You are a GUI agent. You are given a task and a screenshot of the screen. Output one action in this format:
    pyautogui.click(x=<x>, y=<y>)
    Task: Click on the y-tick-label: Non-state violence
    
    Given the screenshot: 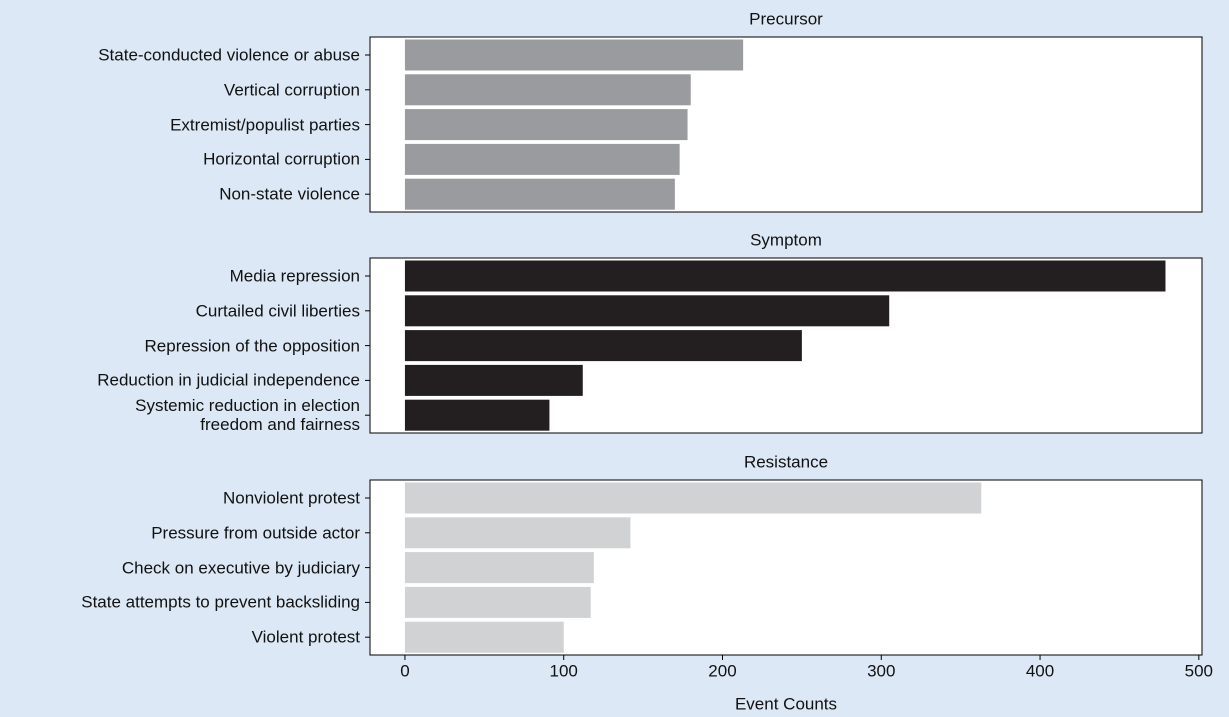 What is the action you would take?
    pyautogui.click(x=289, y=194)
    